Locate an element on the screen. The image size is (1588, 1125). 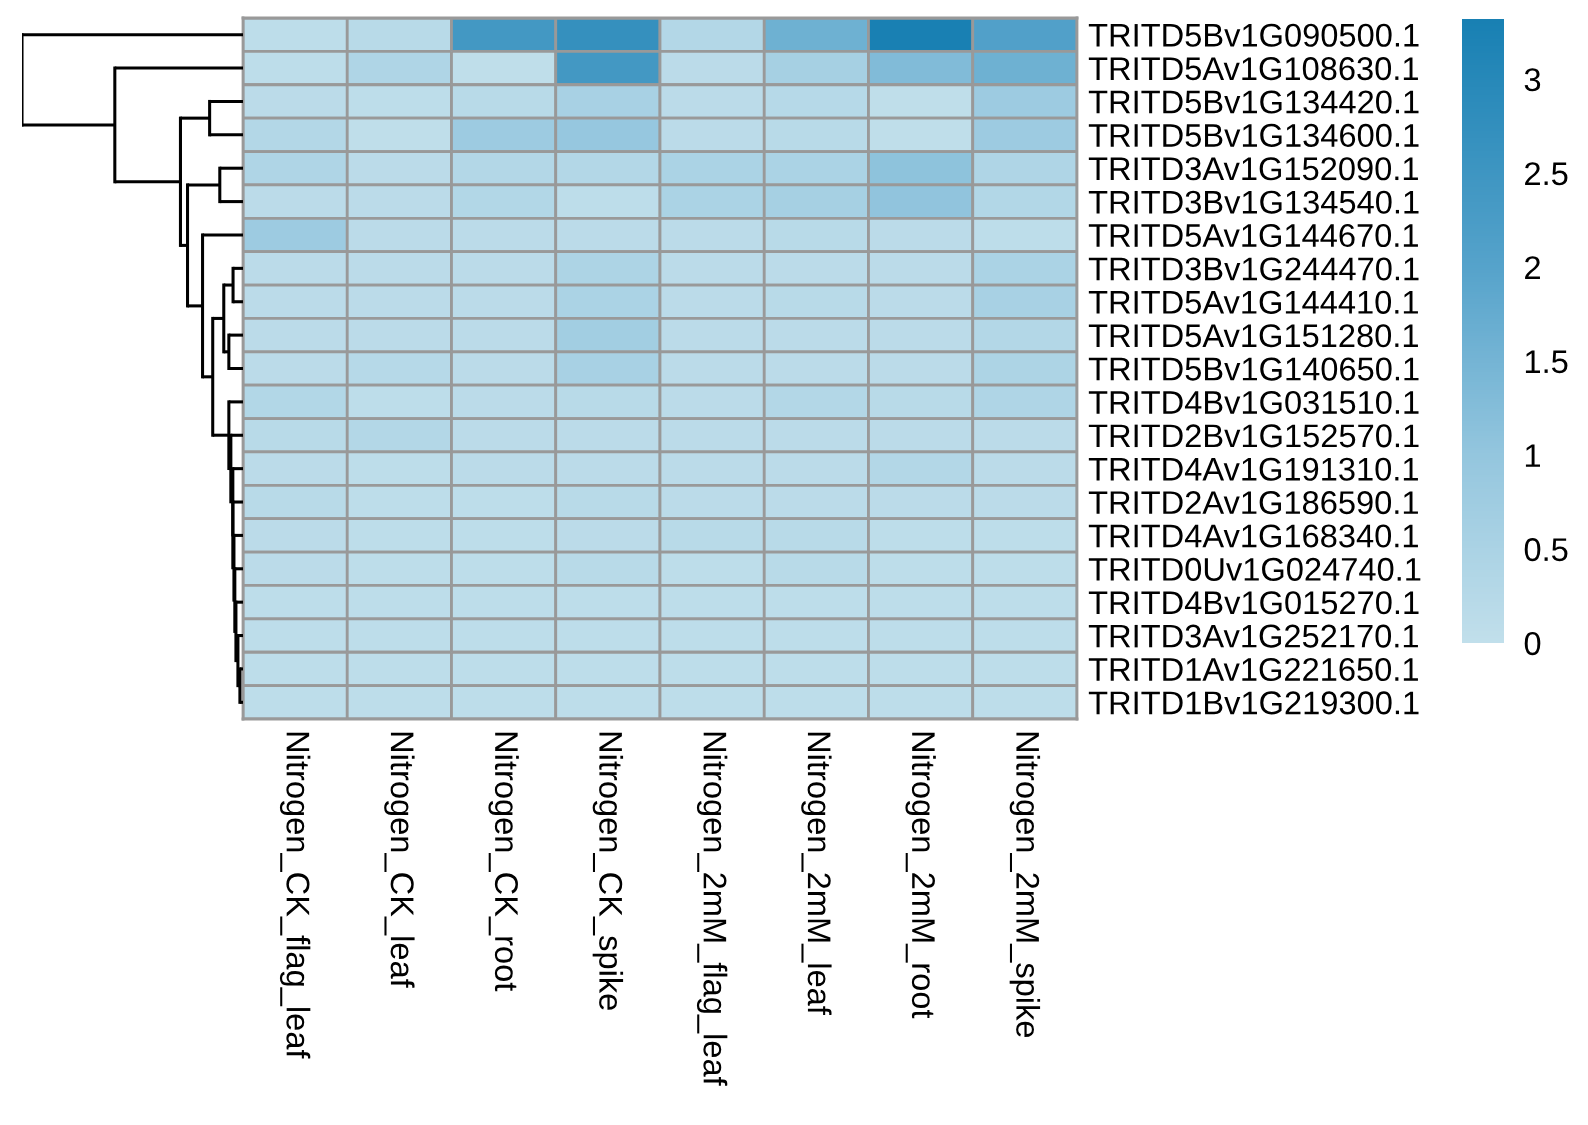
y-tick-label: TRITD4Bv1G031510.1 is located at coordinates (1253, 402).